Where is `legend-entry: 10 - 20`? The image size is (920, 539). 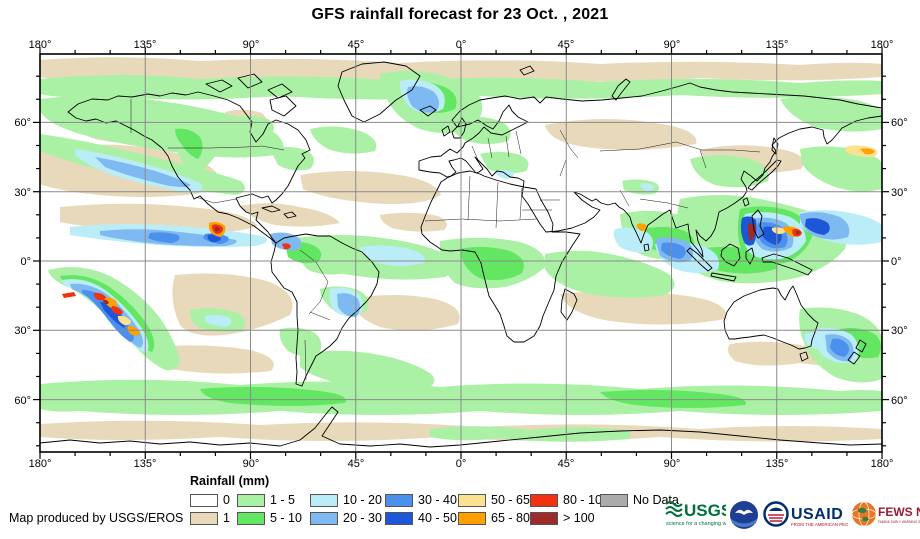 legend-entry: 10 - 20 is located at coordinates (347, 500).